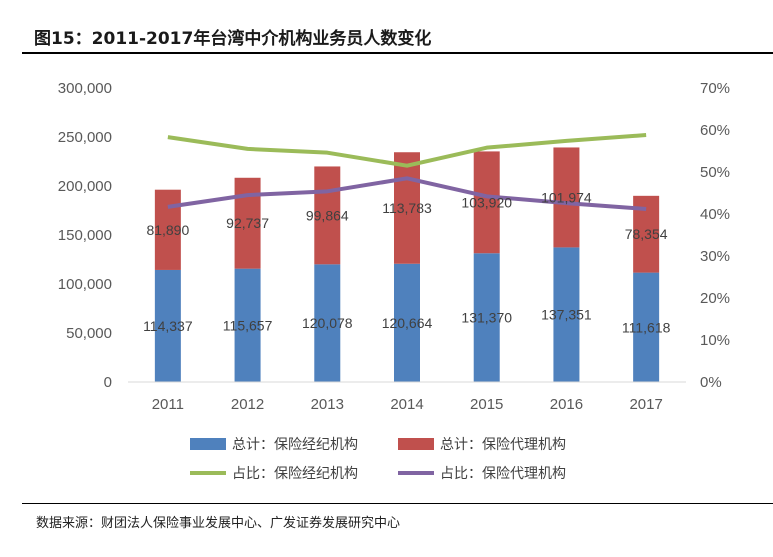  I want to click on data-label-brokerage: 115,657, so click(248, 325).